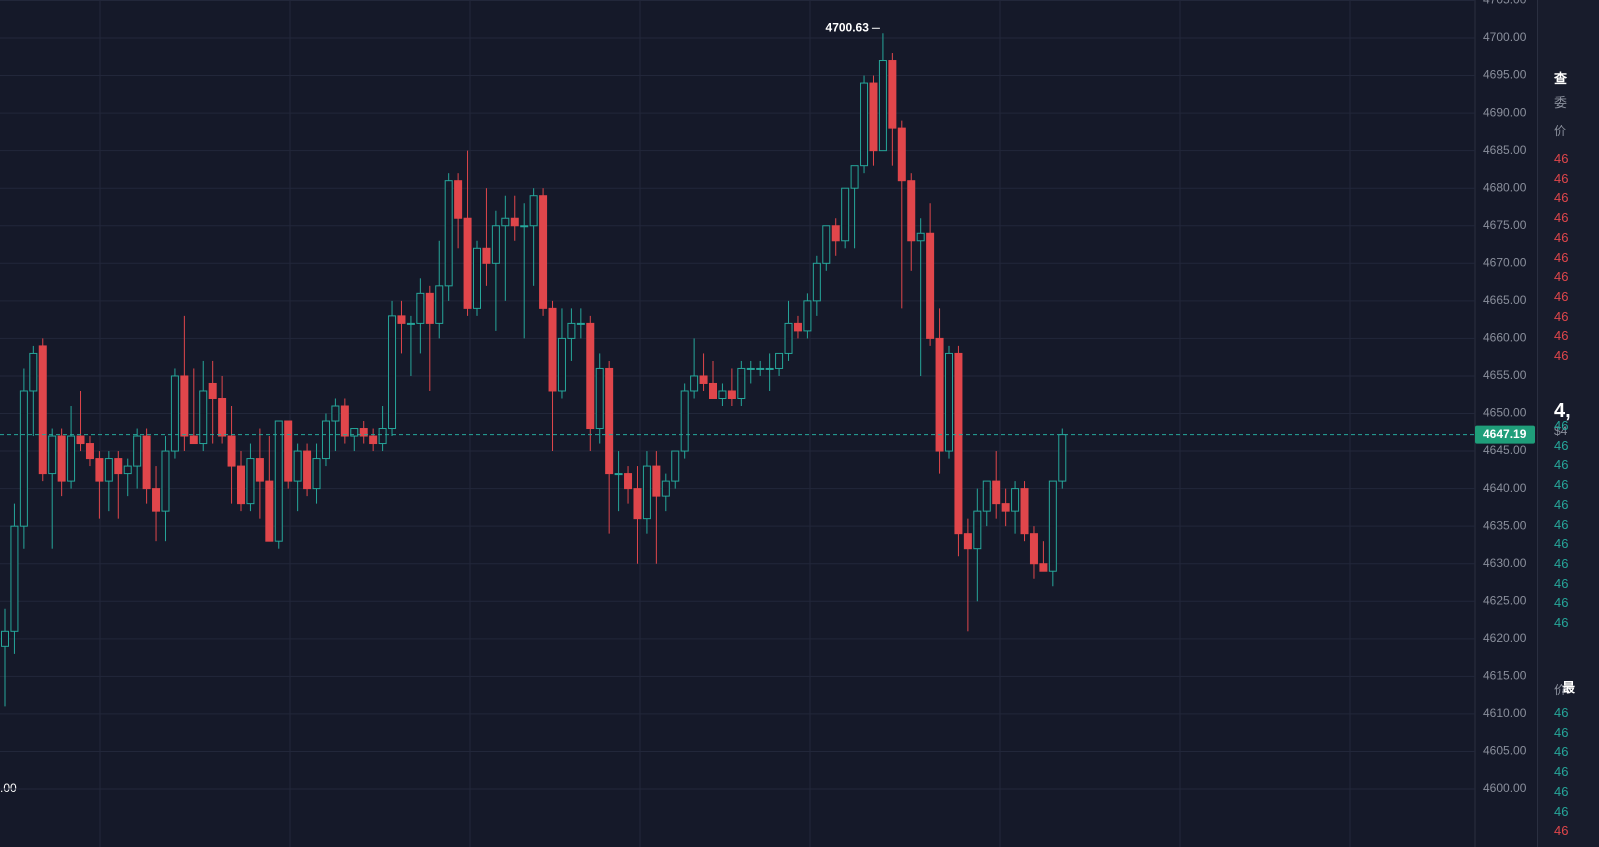 The width and height of the screenshot is (1599, 847). What do you see at coordinates (1560, 131) in the screenshot?
I see `ask-header: 价` at bounding box center [1560, 131].